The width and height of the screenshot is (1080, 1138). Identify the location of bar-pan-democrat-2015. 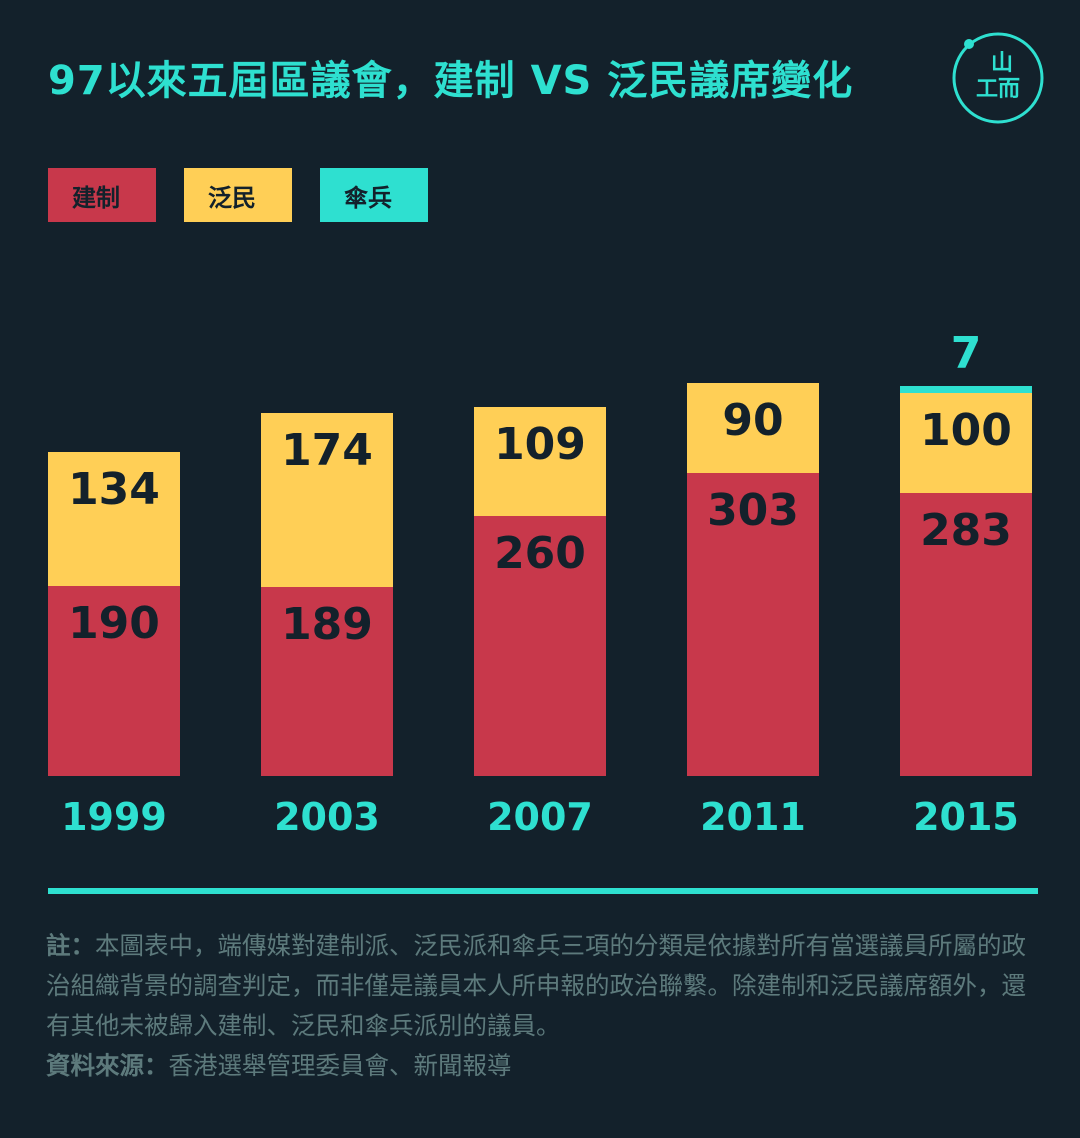
(966, 443).